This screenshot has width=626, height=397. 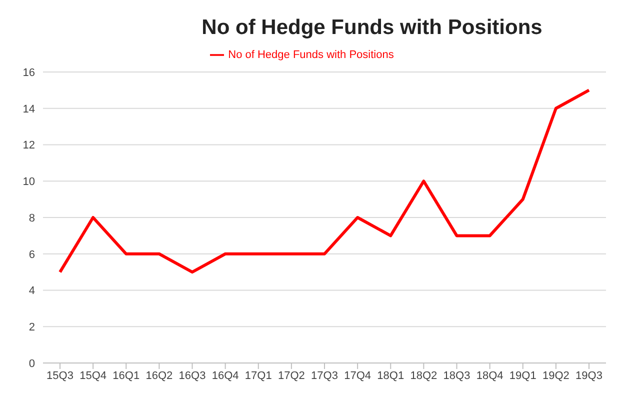 I want to click on y-tick-label: 6, so click(x=31, y=254).